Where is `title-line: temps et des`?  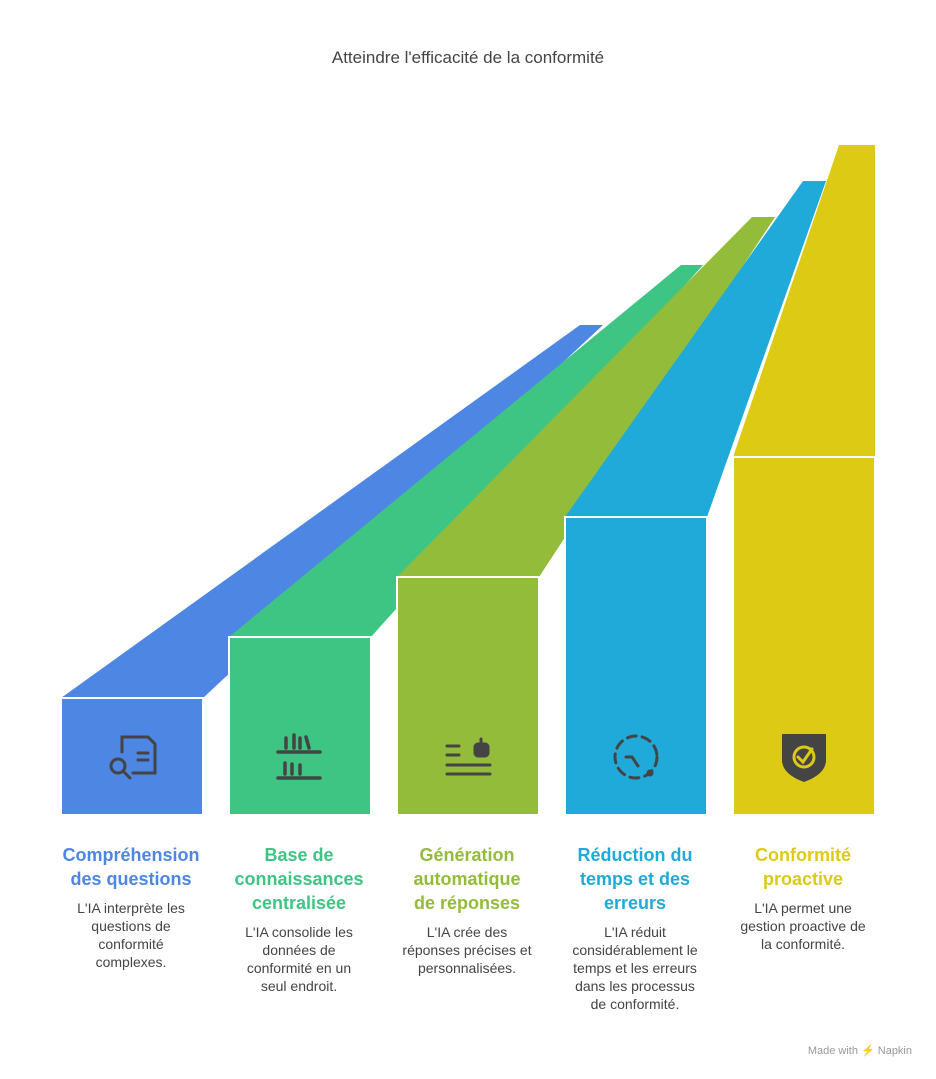
title-line: temps et des is located at coordinates (635, 879).